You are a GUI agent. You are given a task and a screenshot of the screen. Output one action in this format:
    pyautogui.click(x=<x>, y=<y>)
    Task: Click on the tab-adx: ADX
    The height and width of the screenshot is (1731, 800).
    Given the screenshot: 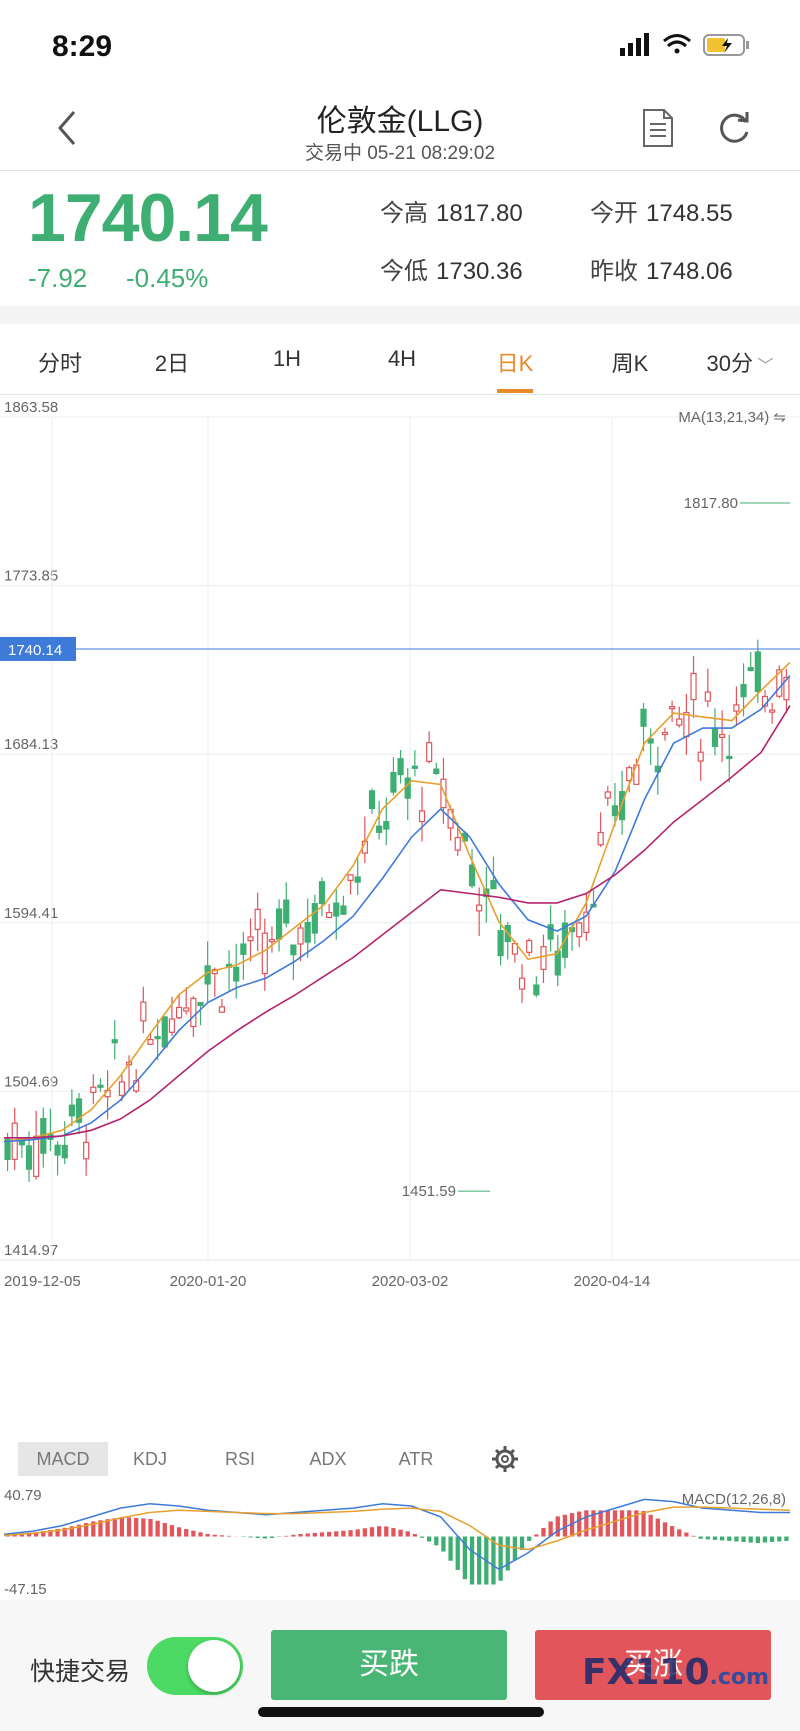 What is the action you would take?
    pyautogui.click(x=328, y=1459)
    